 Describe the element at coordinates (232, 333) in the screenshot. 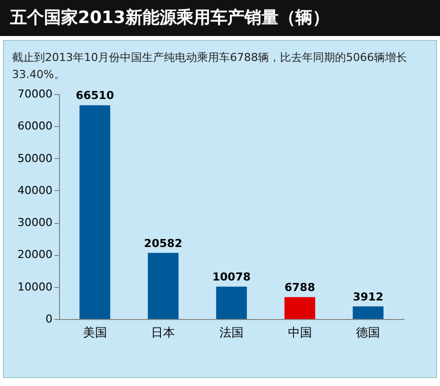

I see `x-tick-label: 法国` at that location.